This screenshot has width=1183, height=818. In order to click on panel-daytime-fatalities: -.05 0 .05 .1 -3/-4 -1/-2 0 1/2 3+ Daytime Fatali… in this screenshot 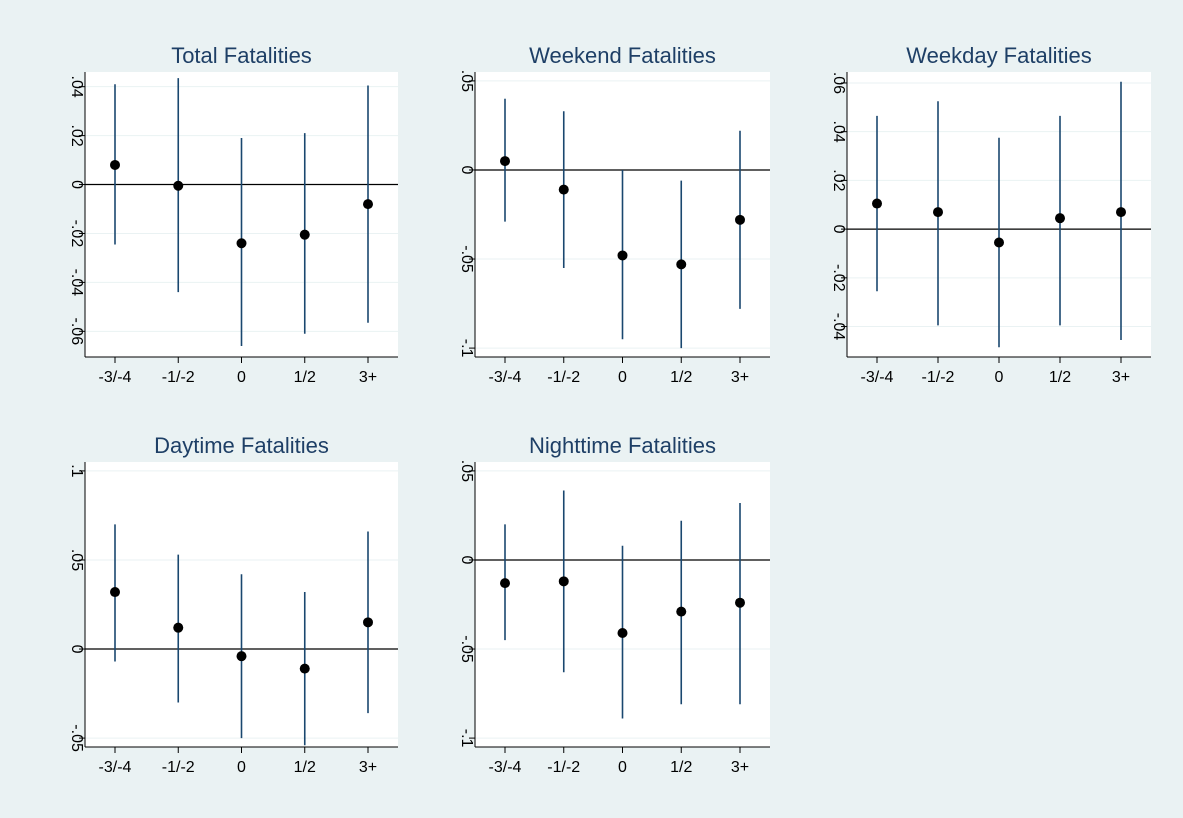, I will do `click(233, 604)`.